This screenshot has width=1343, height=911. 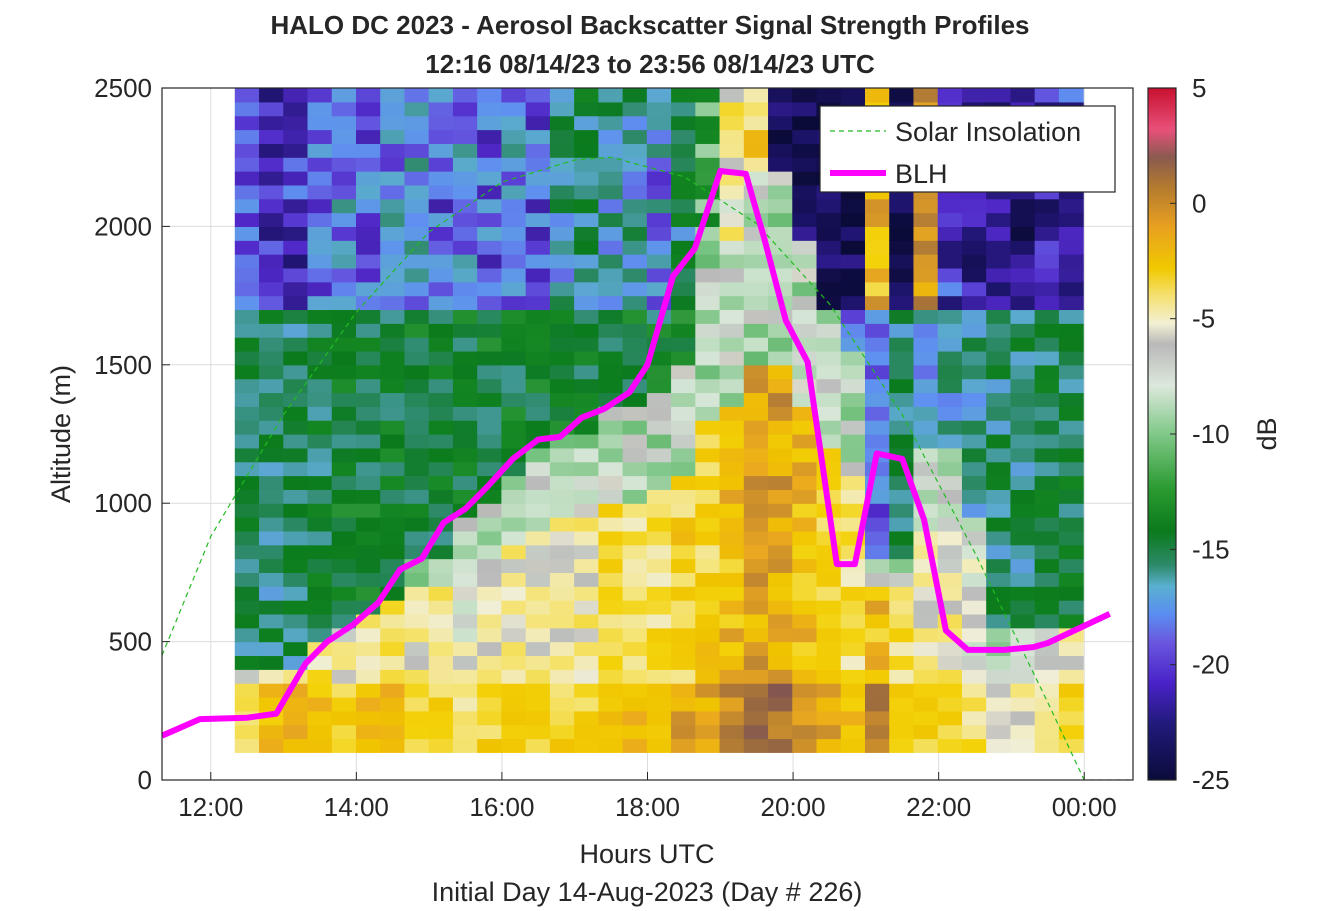 I want to click on footnote: Initial Day 14-Aug-2023 (Day # 226), so click(x=647, y=892).